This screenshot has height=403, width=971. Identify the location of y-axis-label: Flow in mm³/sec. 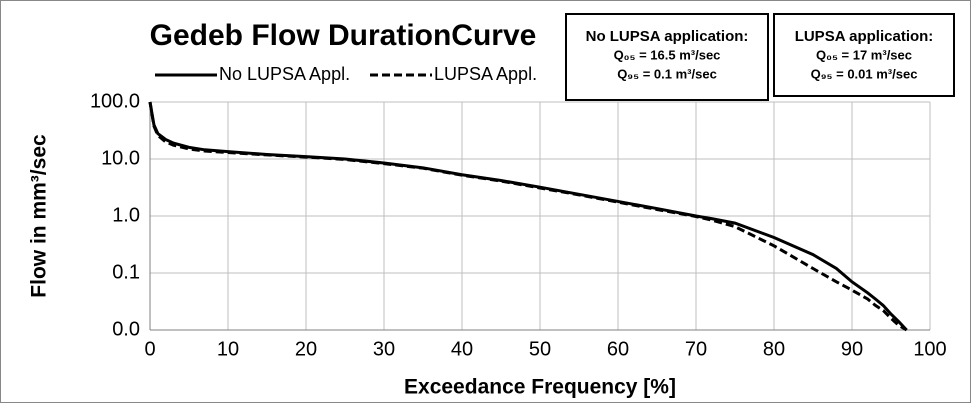
(39, 216).